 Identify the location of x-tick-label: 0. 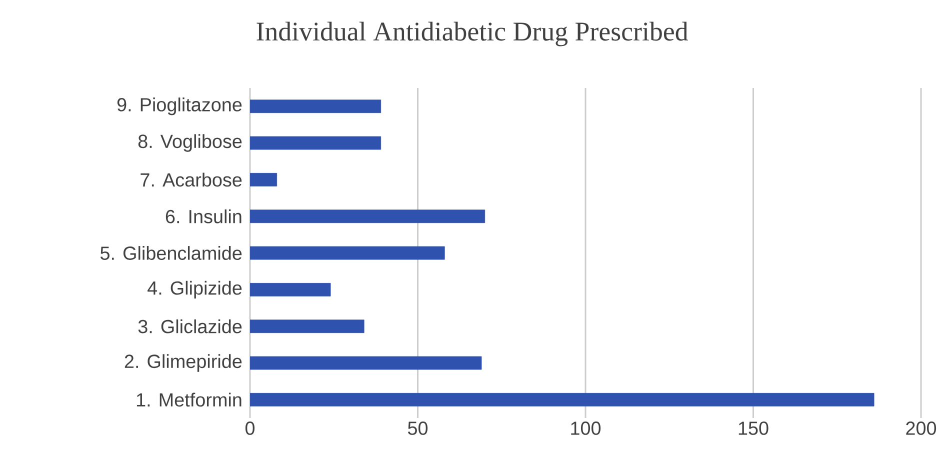
(250, 428).